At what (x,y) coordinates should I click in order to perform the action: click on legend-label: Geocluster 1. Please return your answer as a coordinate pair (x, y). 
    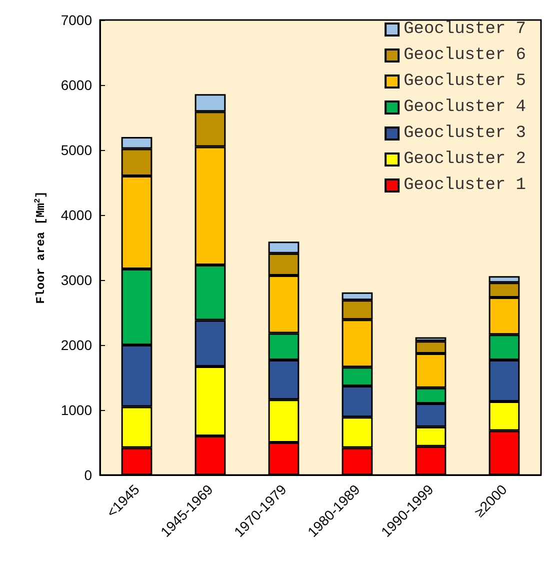
    Looking at the image, I should click on (465, 185).